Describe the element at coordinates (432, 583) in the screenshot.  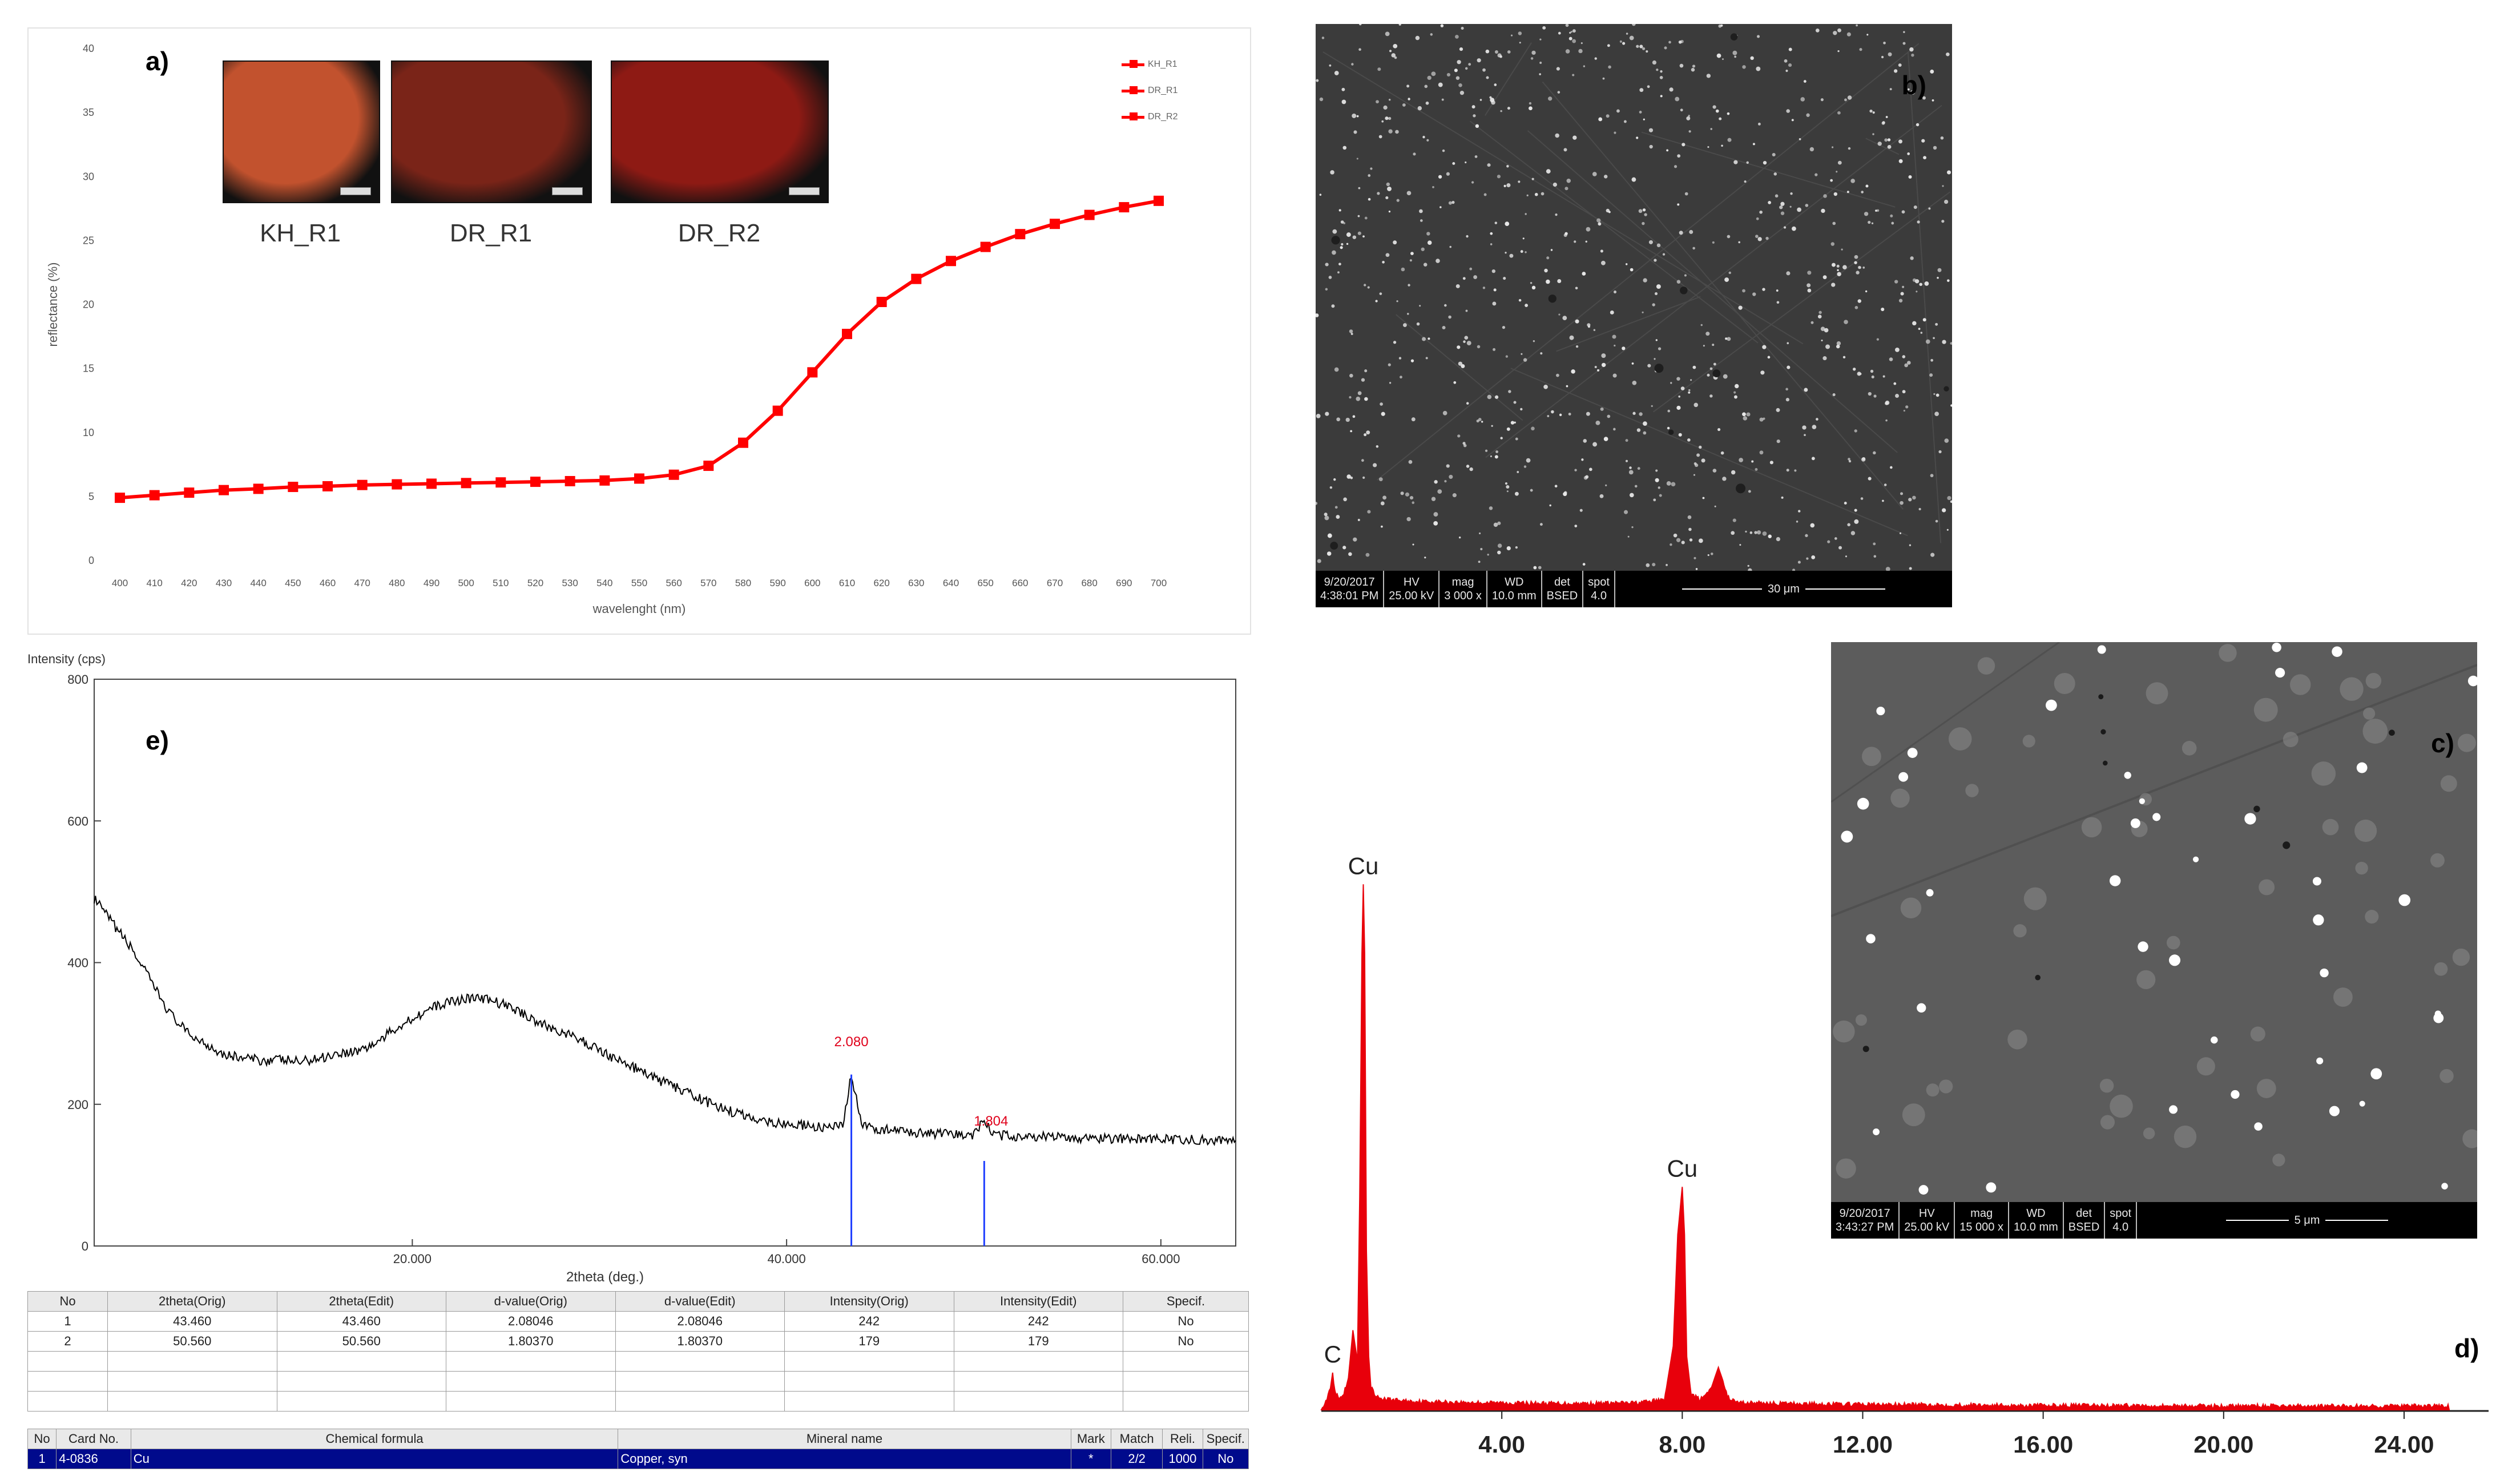
I see `x-tick-label: 490` at that location.